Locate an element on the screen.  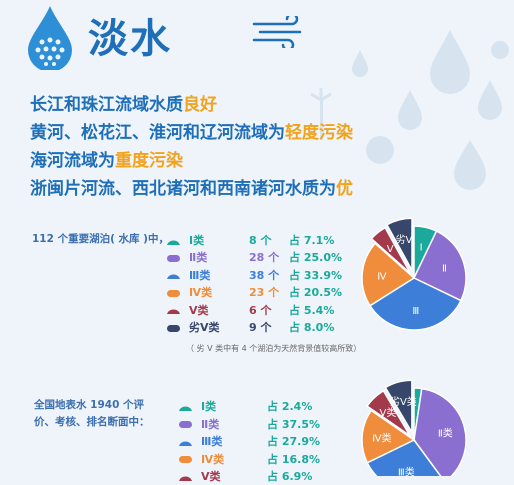
lakes-legend-item: 劣Ⅴ类 9 个 占 8.0% is located at coordinates (250, 327).